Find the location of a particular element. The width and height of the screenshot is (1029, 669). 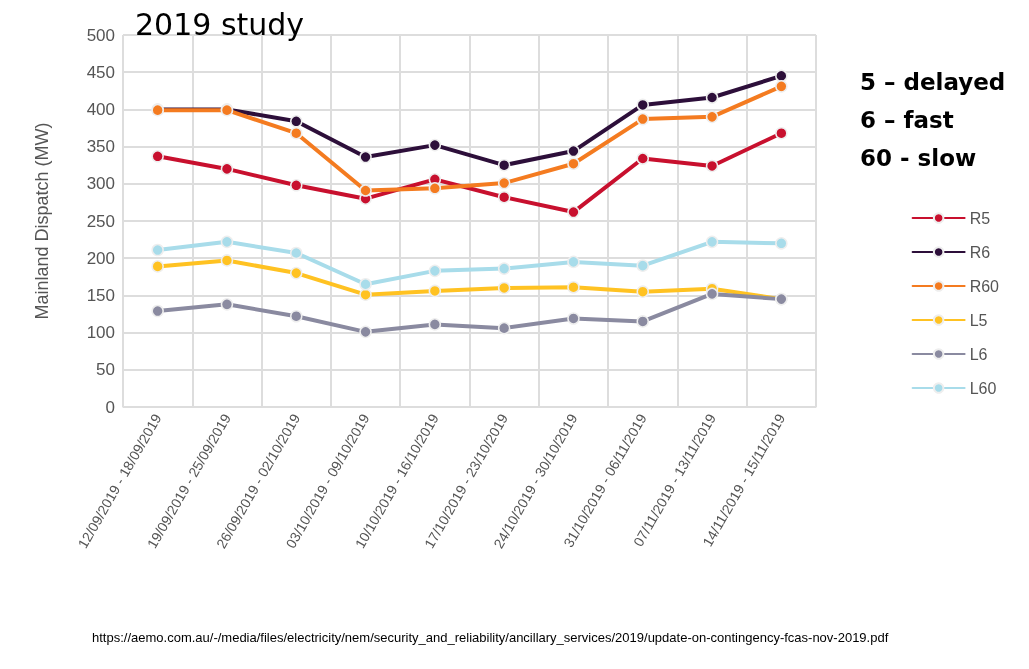

y-tick-label: 500 is located at coordinates (100, 35).